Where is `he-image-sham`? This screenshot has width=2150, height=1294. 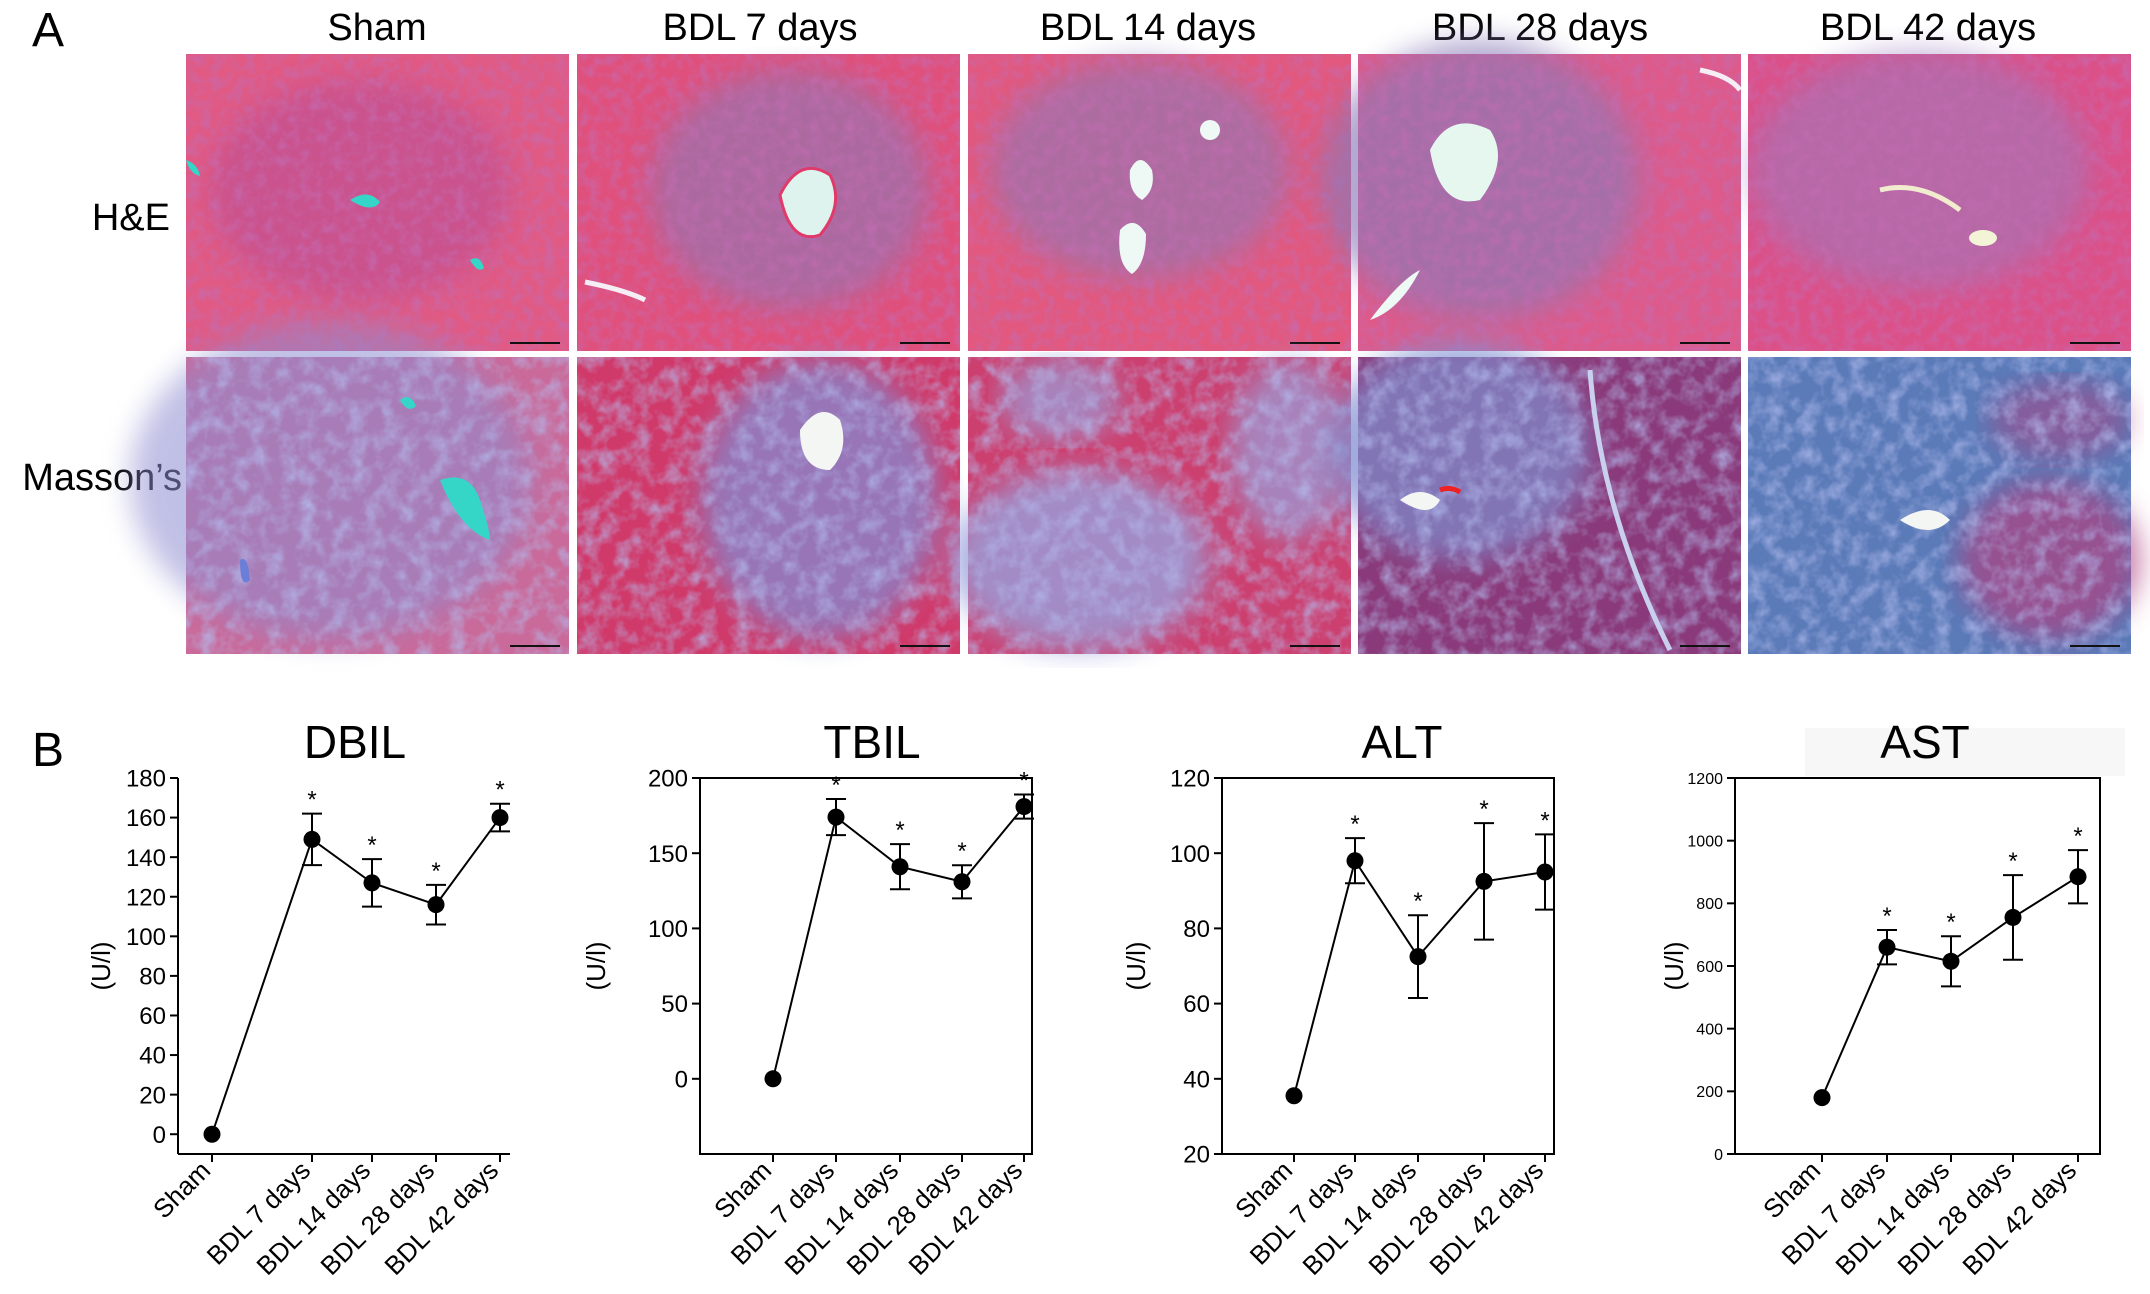
he-image-sham is located at coordinates (377, 202).